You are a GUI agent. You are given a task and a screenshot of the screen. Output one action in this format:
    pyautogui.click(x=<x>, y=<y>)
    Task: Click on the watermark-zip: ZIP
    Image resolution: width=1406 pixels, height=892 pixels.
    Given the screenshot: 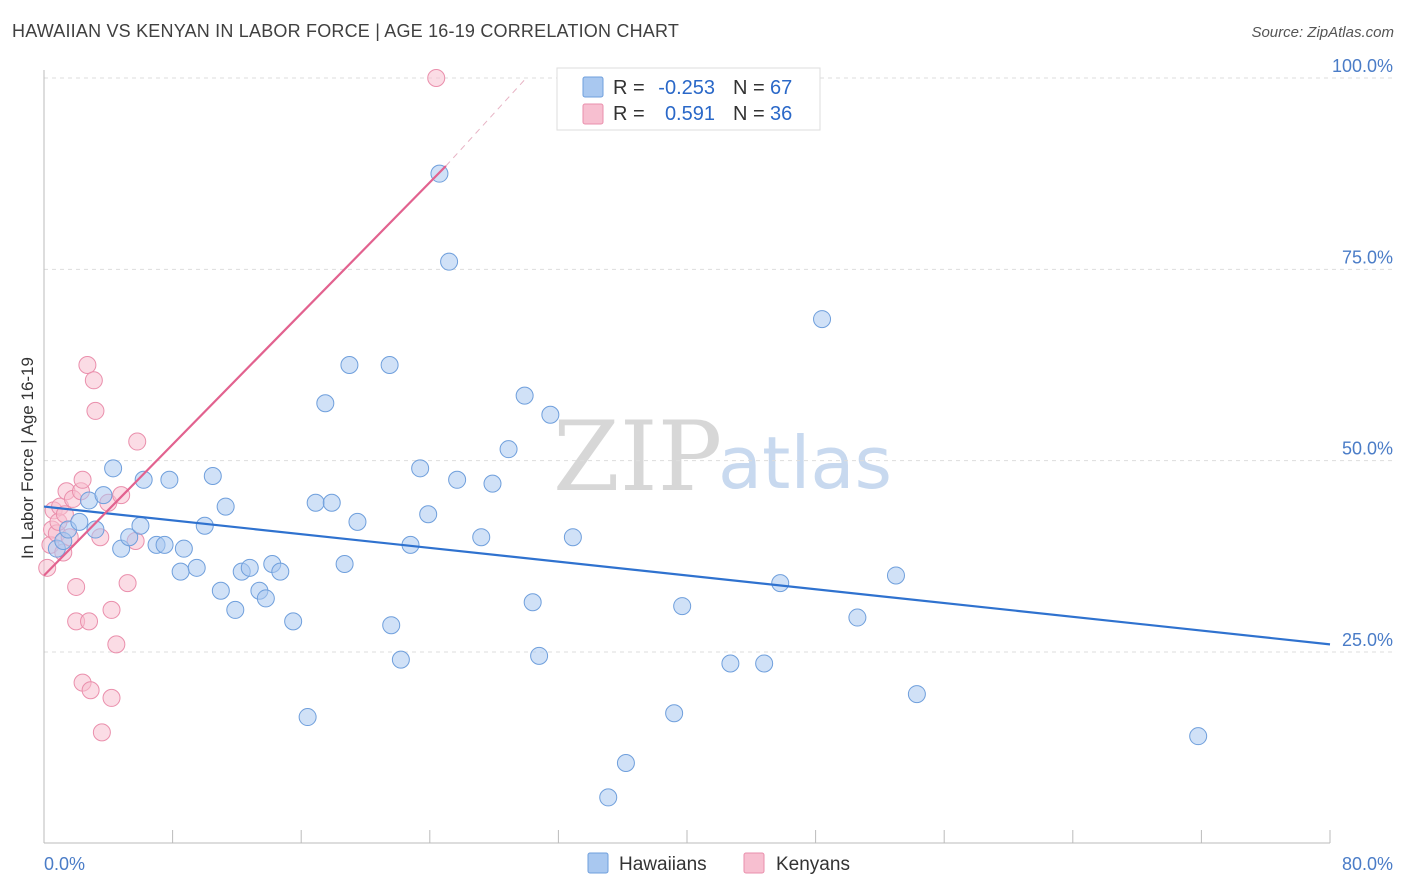 What is the action you would take?
    pyautogui.click(x=637, y=457)
    